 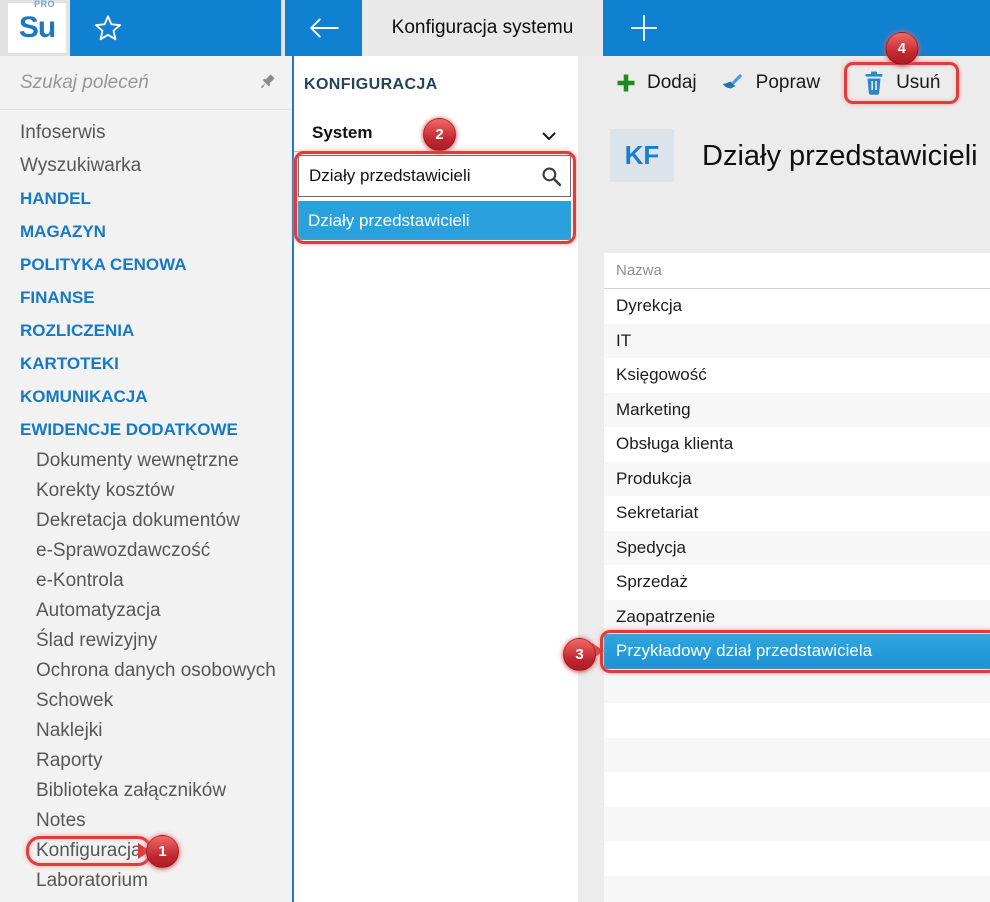 What do you see at coordinates (797, 375) in the screenshot?
I see `table-row: Księgowość` at bounding box center [797, 375].